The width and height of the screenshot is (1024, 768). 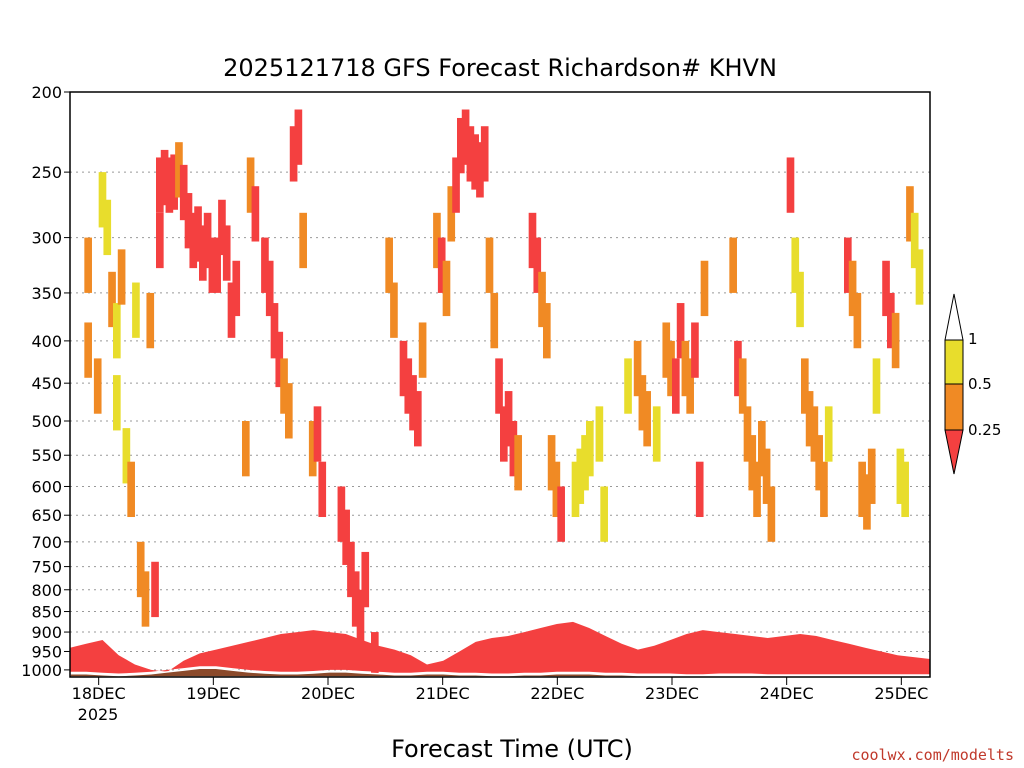 What do you see at coordinates (46, 651) in the screenshot?
I see `y-tick-label-950: 950` at bounding box center [46, 651].